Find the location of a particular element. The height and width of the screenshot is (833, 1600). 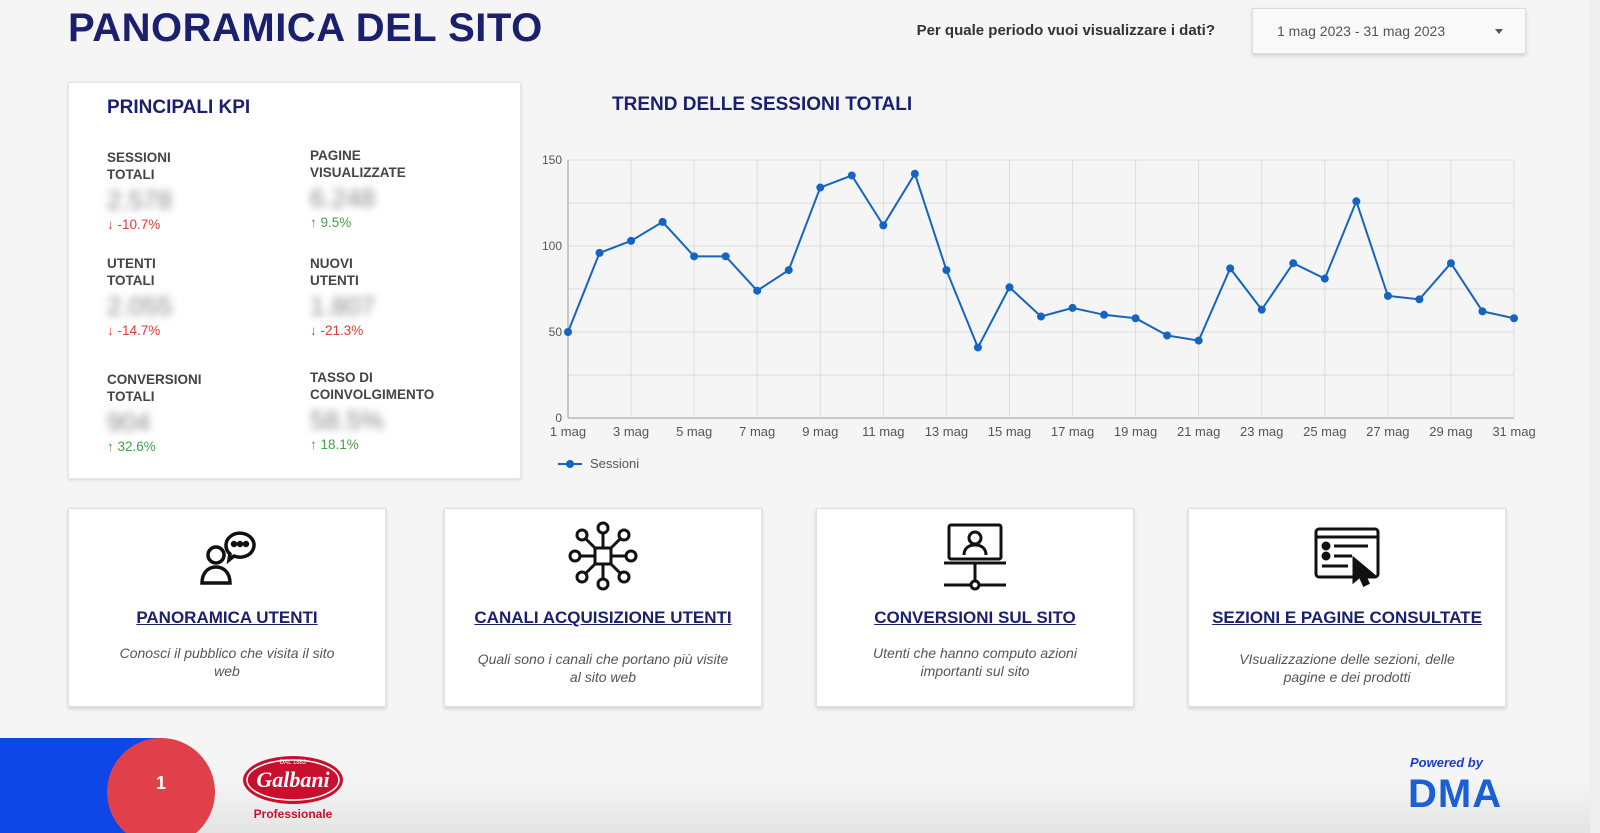

kpi-delta: ↑ 32.6% is located at coordinates (131, 446).